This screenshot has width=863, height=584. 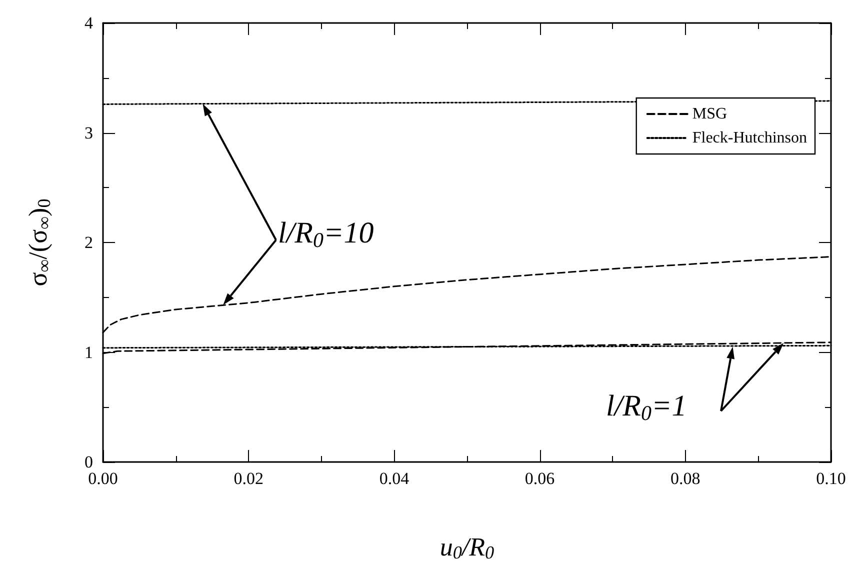 I want to click on x-tick-label: 0.10, so click(x=831, y=478).